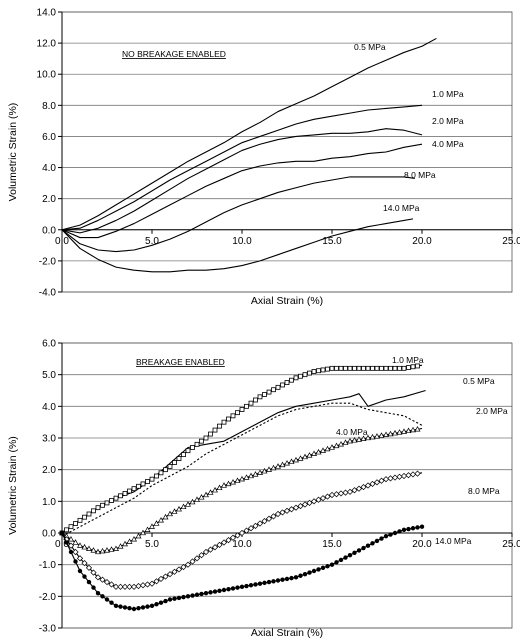 The image size is (520, 641). Describe the element at coordinates (511, 544) in the screenshot. I see `x-tick-label: 25.0` at that location.